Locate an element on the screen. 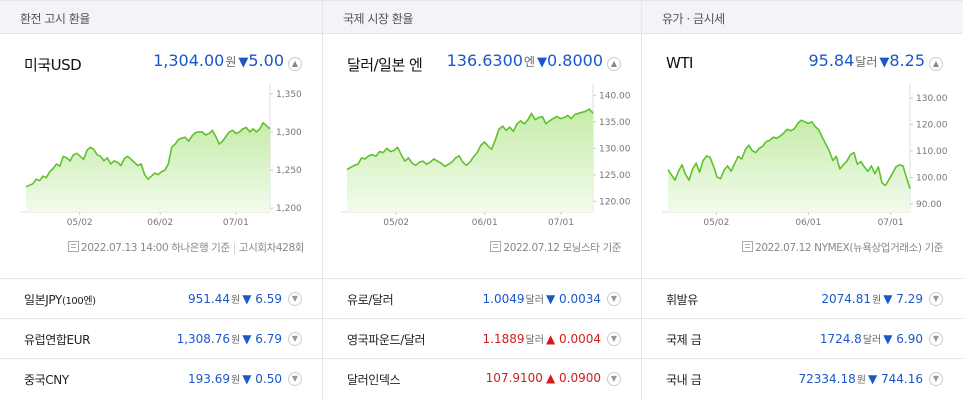  main-quote-row: 달러/일본 엔 136.6300엔 ▼0.8000 ▲ is located at coordinates (482, 64).